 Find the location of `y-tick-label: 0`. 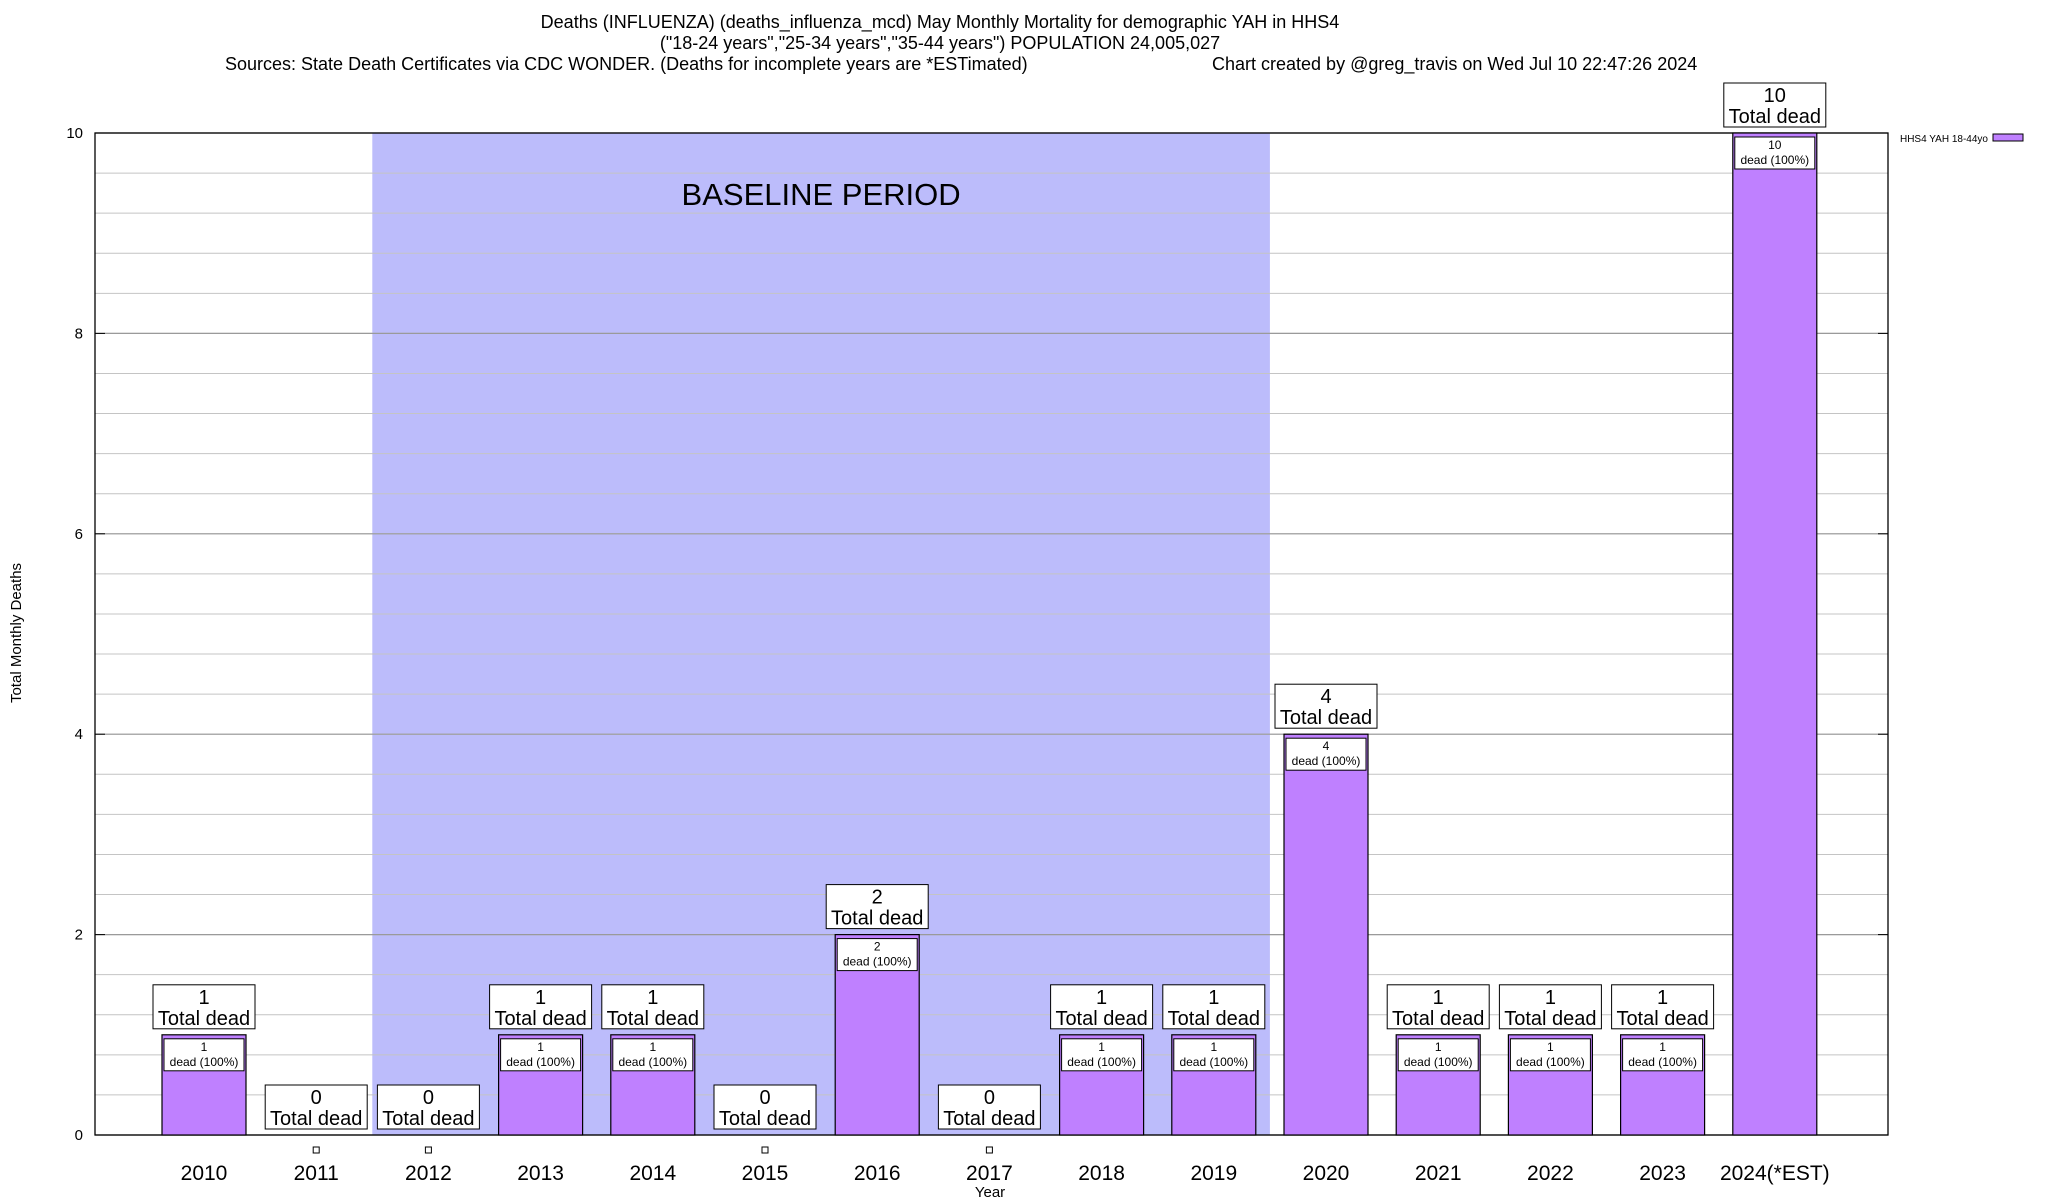

y-tick-label: 0 is located at coordinates (79, 1135).